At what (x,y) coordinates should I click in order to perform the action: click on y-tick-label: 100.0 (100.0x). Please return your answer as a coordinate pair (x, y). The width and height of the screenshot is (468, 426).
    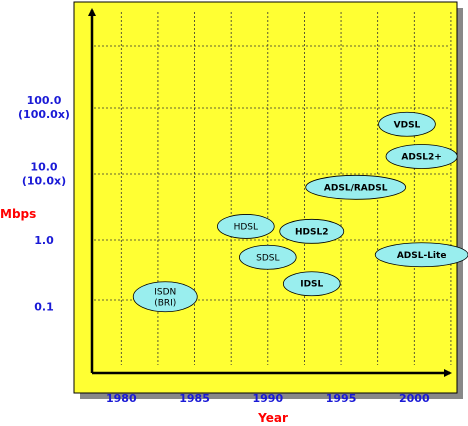
    Looking at the image, I should click on (44, 107).